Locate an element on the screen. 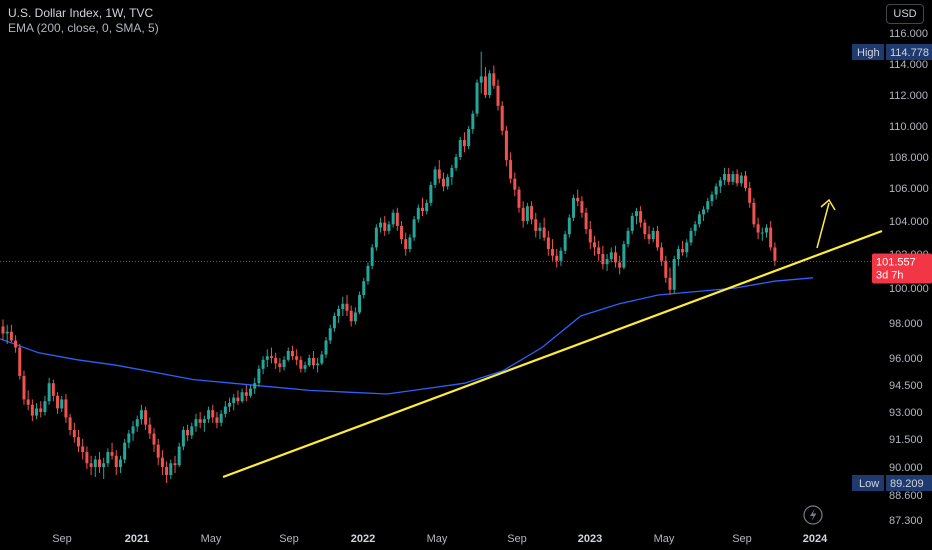 The image size is (932, 550). high-value: 114.778 is located at coordinates (909, 53).